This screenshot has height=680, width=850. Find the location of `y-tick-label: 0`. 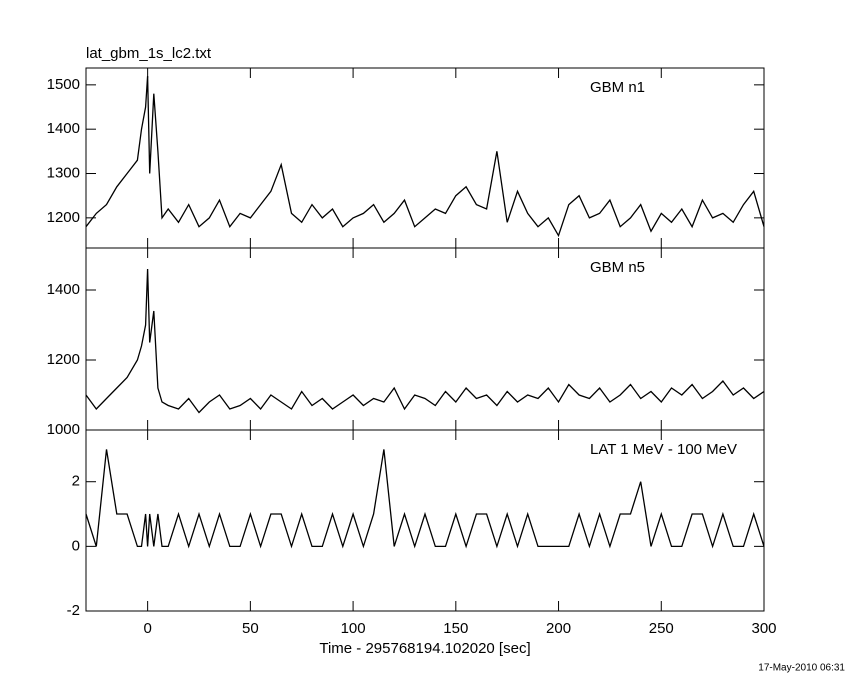

y-tick-label: 0 is located at coordinates (76, 545).